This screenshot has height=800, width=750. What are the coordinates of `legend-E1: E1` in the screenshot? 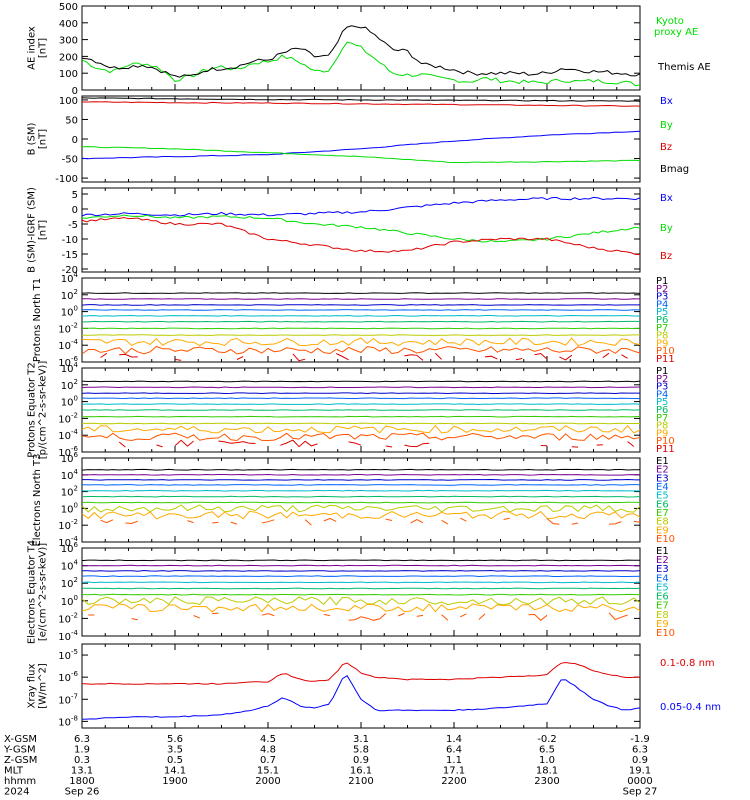 It's located at (662, 551).